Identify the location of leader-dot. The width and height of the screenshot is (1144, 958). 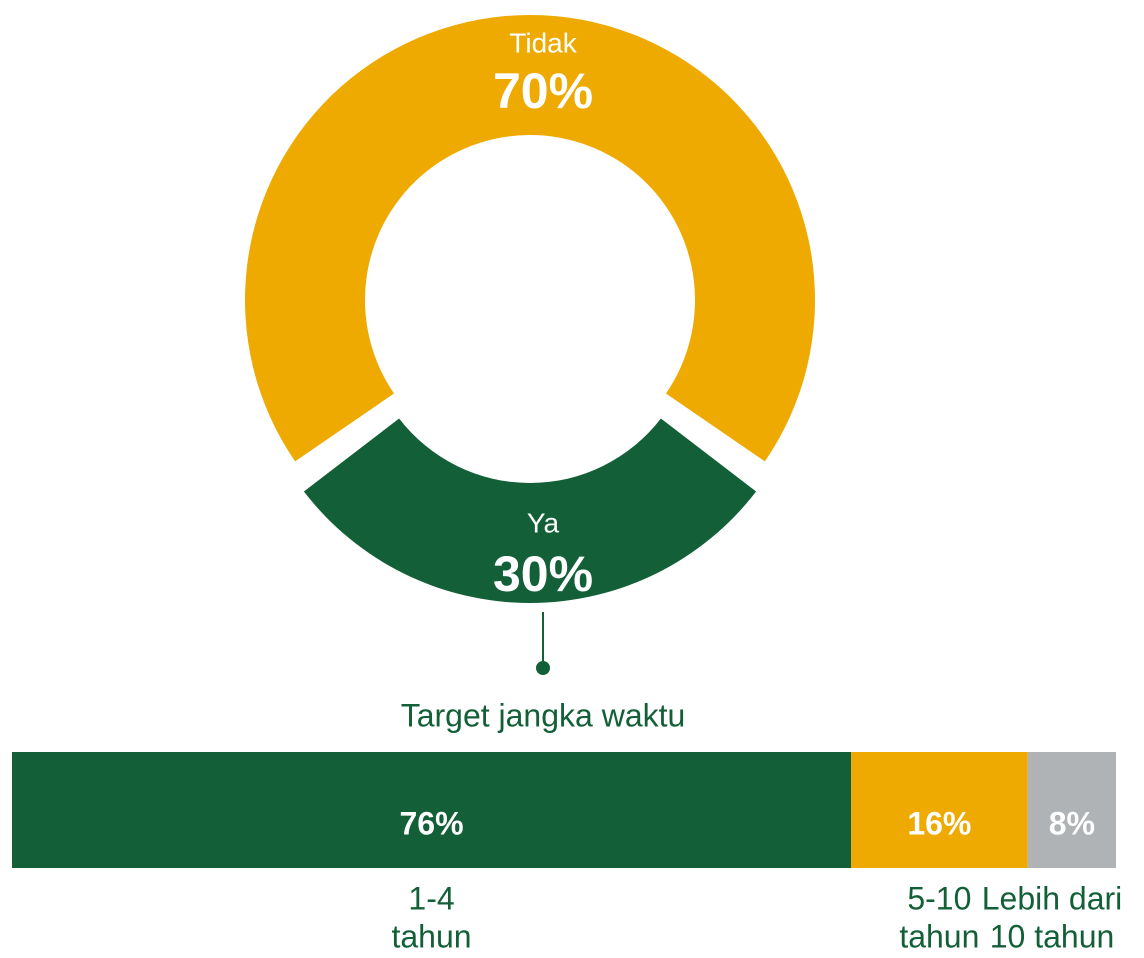
(543, 668).